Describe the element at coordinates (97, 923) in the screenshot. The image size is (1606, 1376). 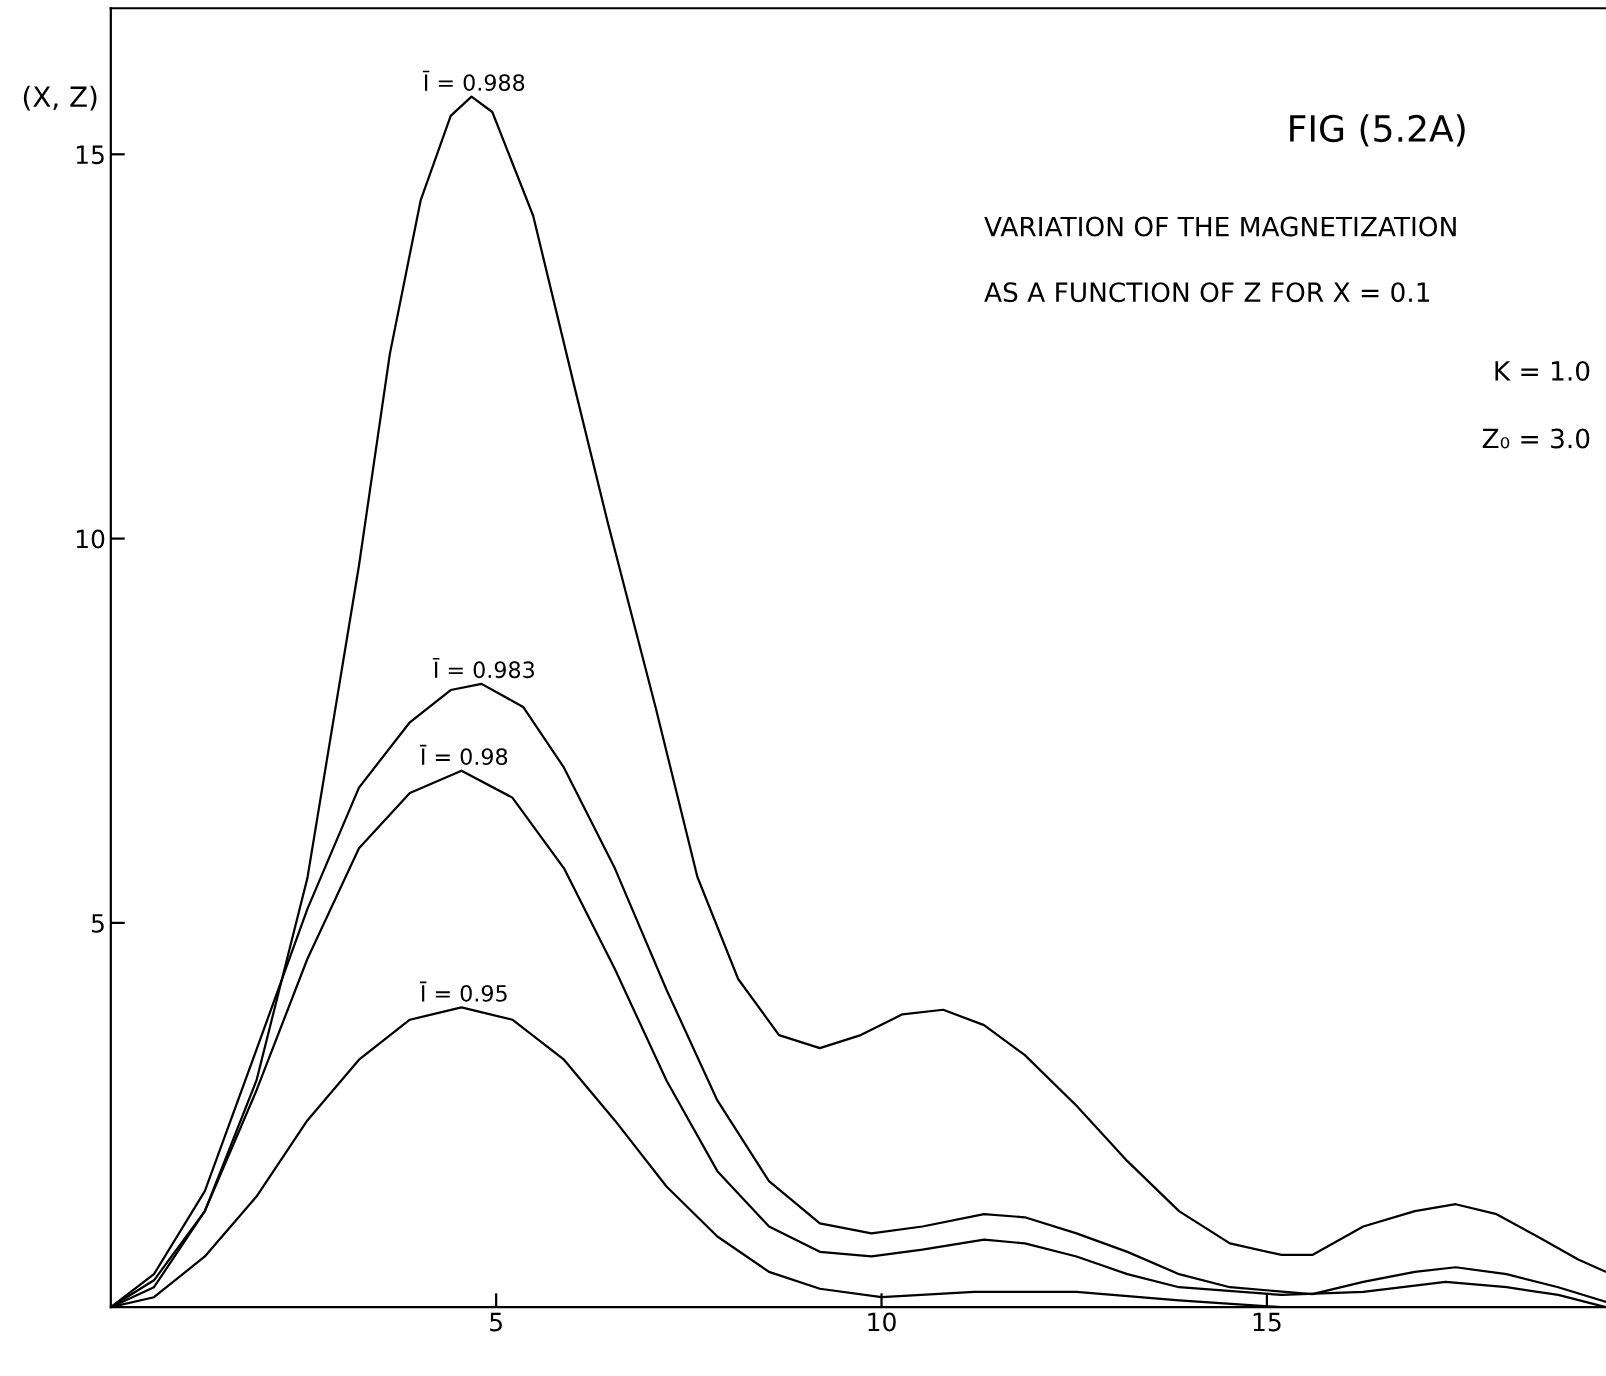
I see `y-tick-label: 5` at that location.